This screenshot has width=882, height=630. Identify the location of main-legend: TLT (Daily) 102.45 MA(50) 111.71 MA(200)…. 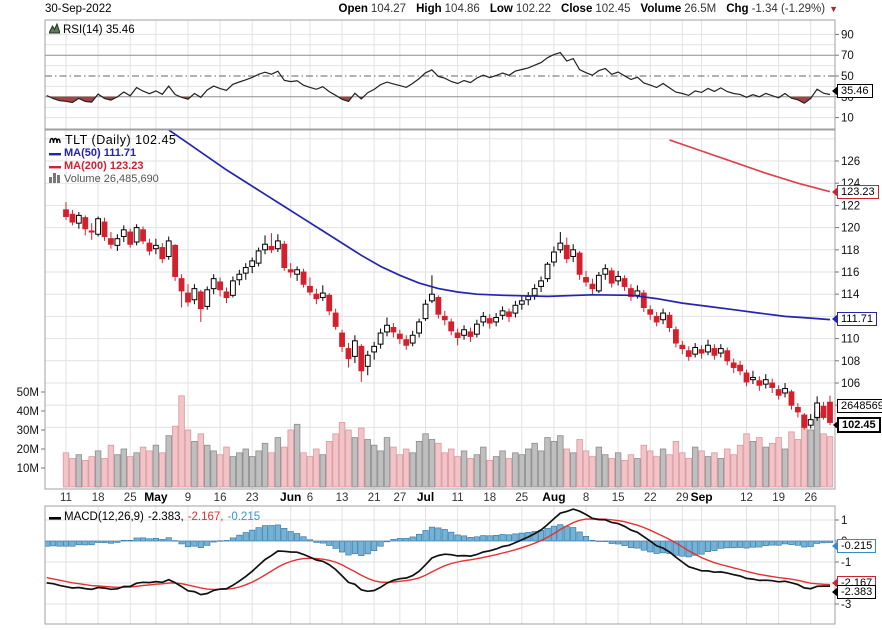
(112, 160).